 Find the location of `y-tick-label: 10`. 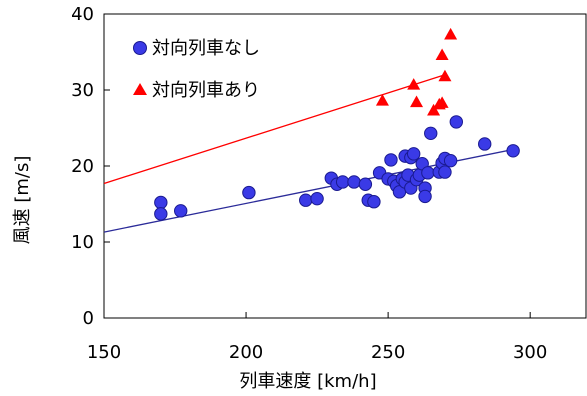

y-tick-label: 10 is located at coordinates (82, 242).